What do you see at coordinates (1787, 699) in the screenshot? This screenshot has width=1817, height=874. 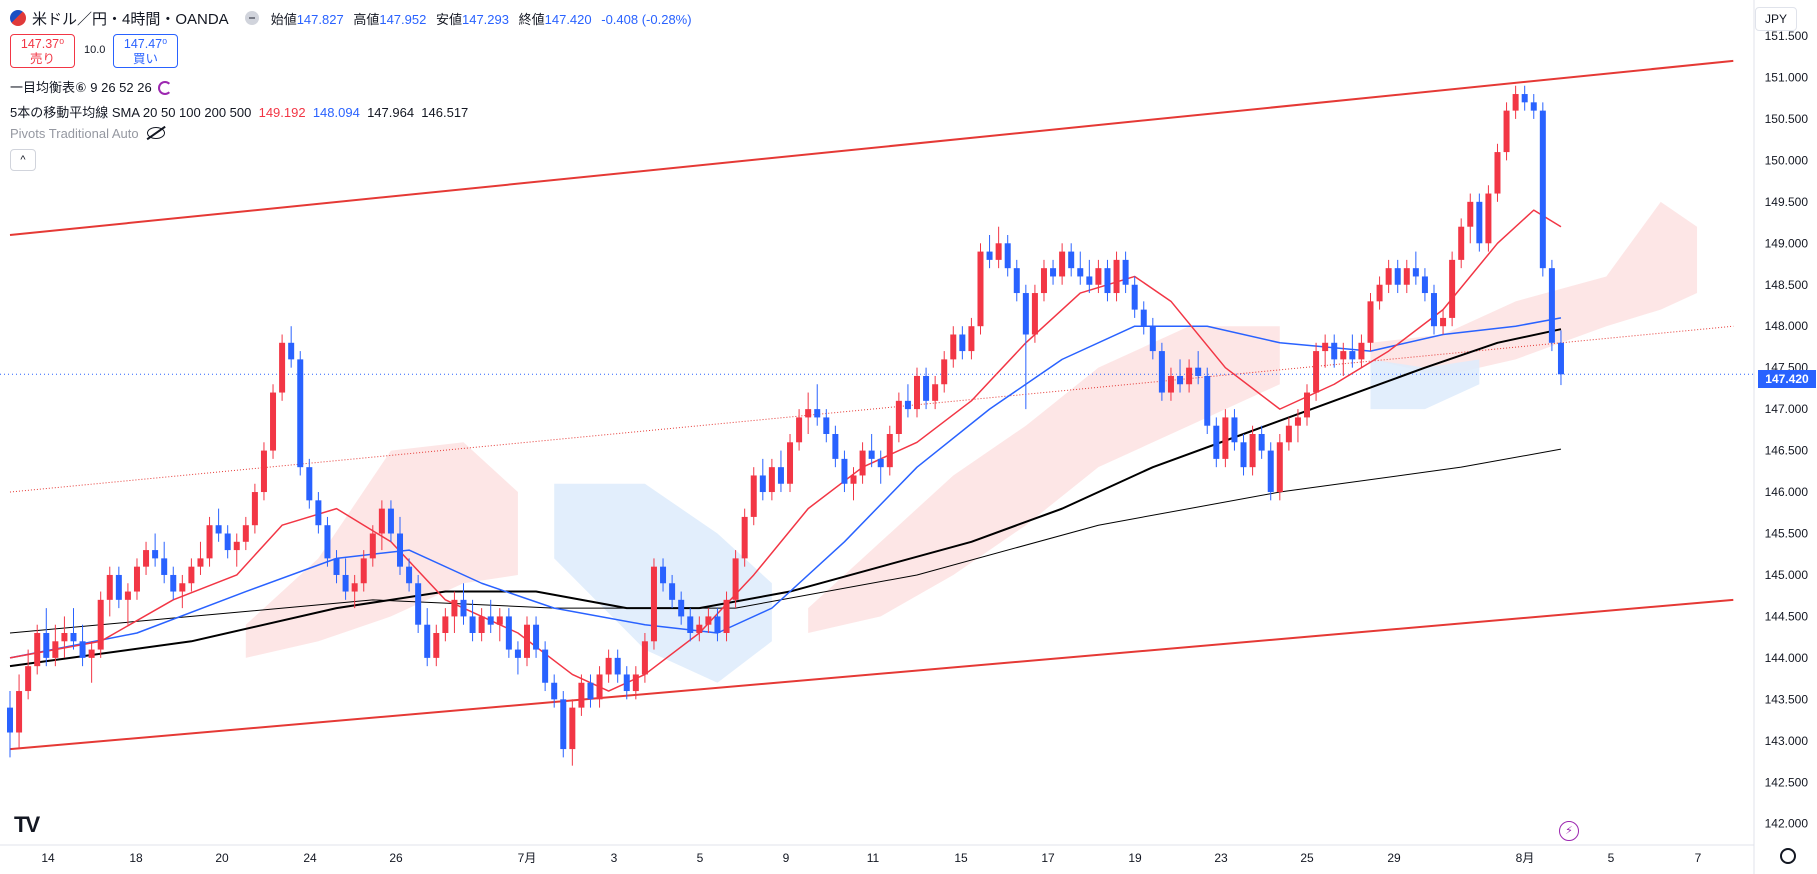 I see `price-tick-label: 143.500` at bounding box center [1787, 699].